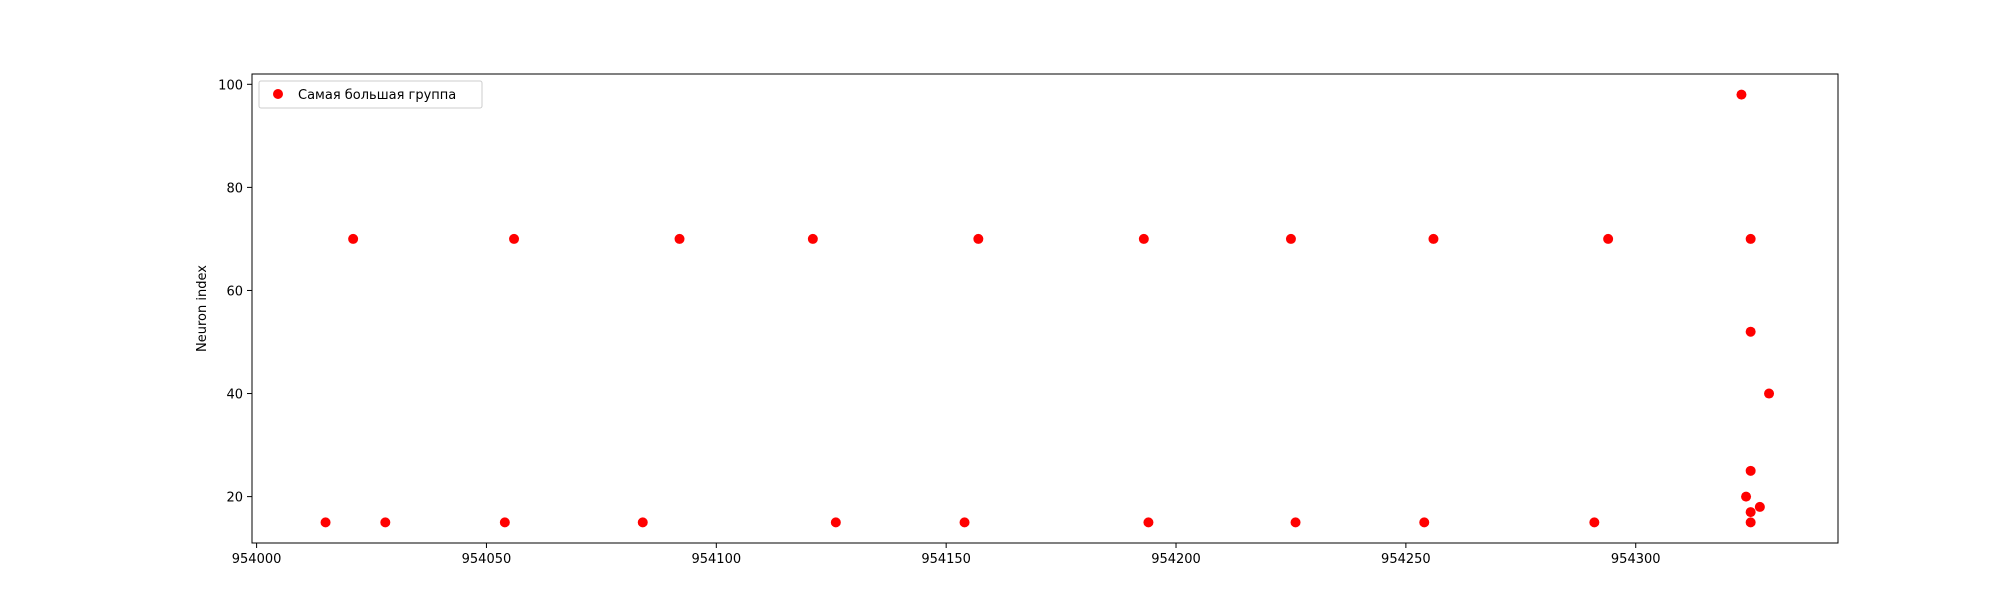 This screenshot has width=2000, height=600. I want to click on legend-label: Самая большая группа, so click(377, 95).